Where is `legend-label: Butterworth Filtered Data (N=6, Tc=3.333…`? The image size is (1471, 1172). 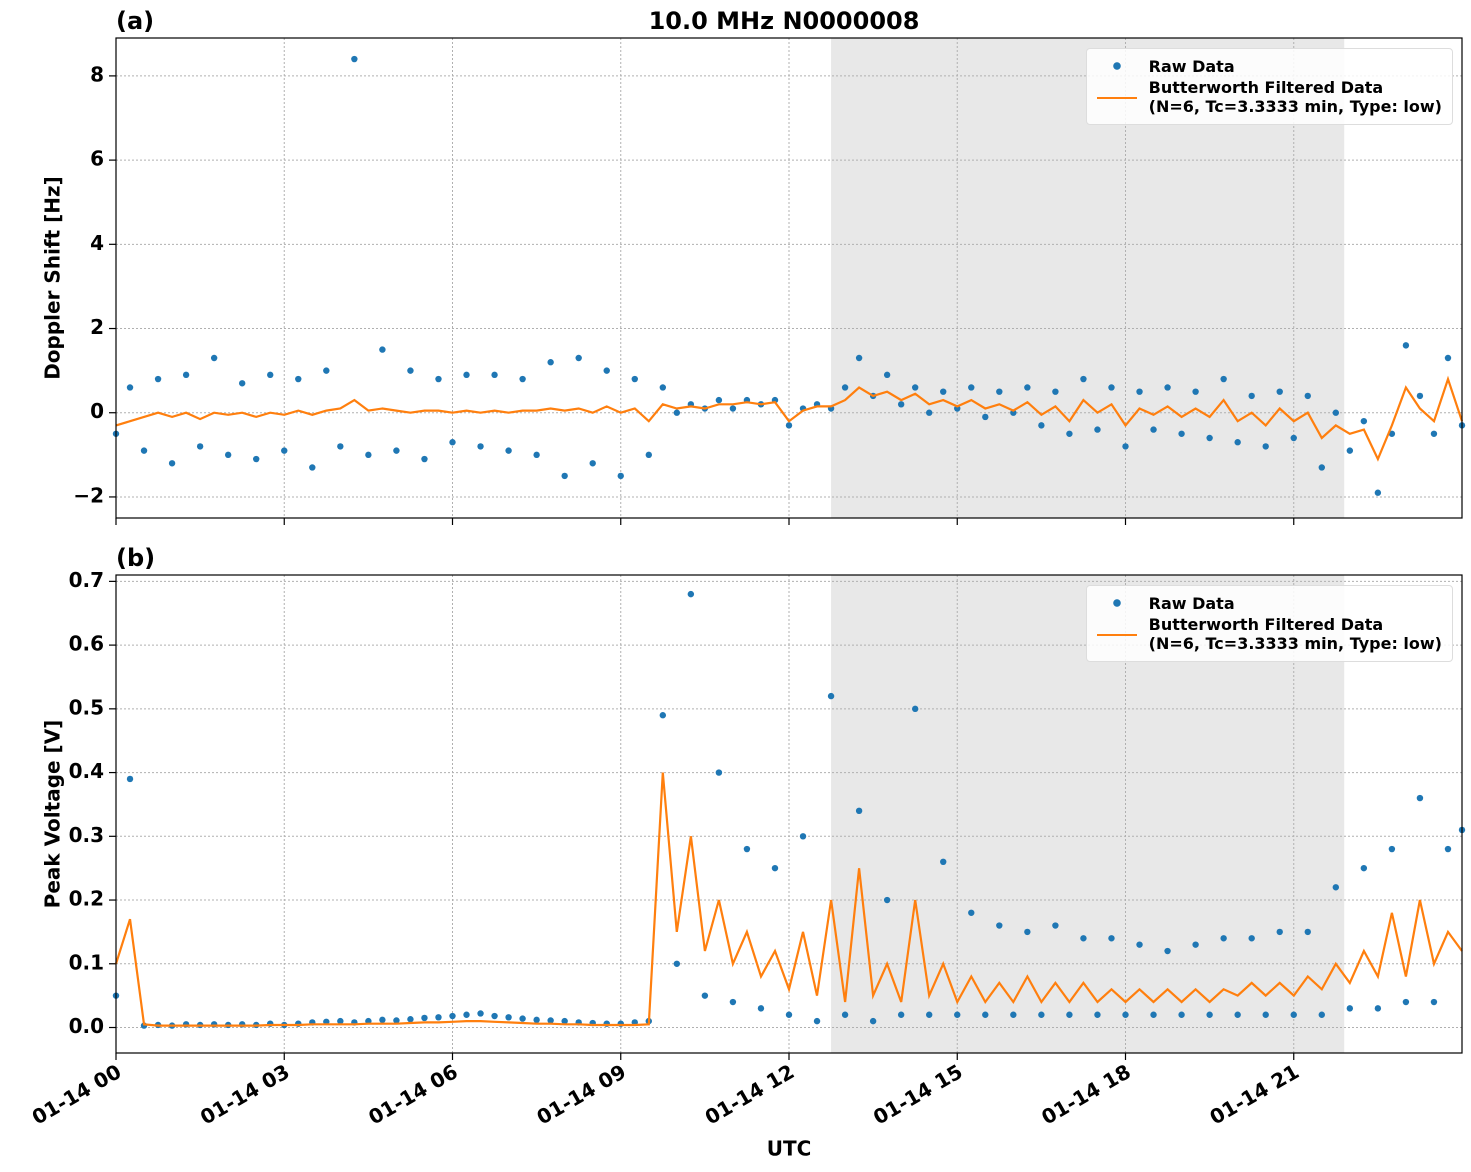 legend-label: Butterworth Filtered Data (N=6, Tc=3.333… is located at coordinates (1295, 97).